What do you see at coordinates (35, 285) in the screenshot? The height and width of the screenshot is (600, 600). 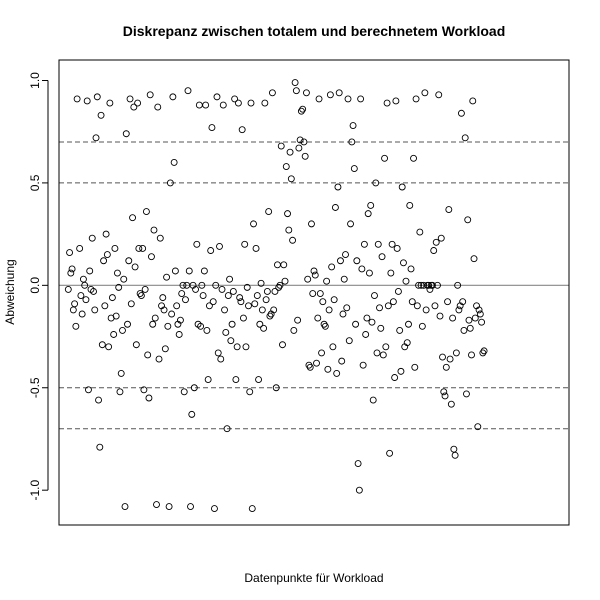 I see `y-tick-label: 0.0` at bounding box center [35, 285].